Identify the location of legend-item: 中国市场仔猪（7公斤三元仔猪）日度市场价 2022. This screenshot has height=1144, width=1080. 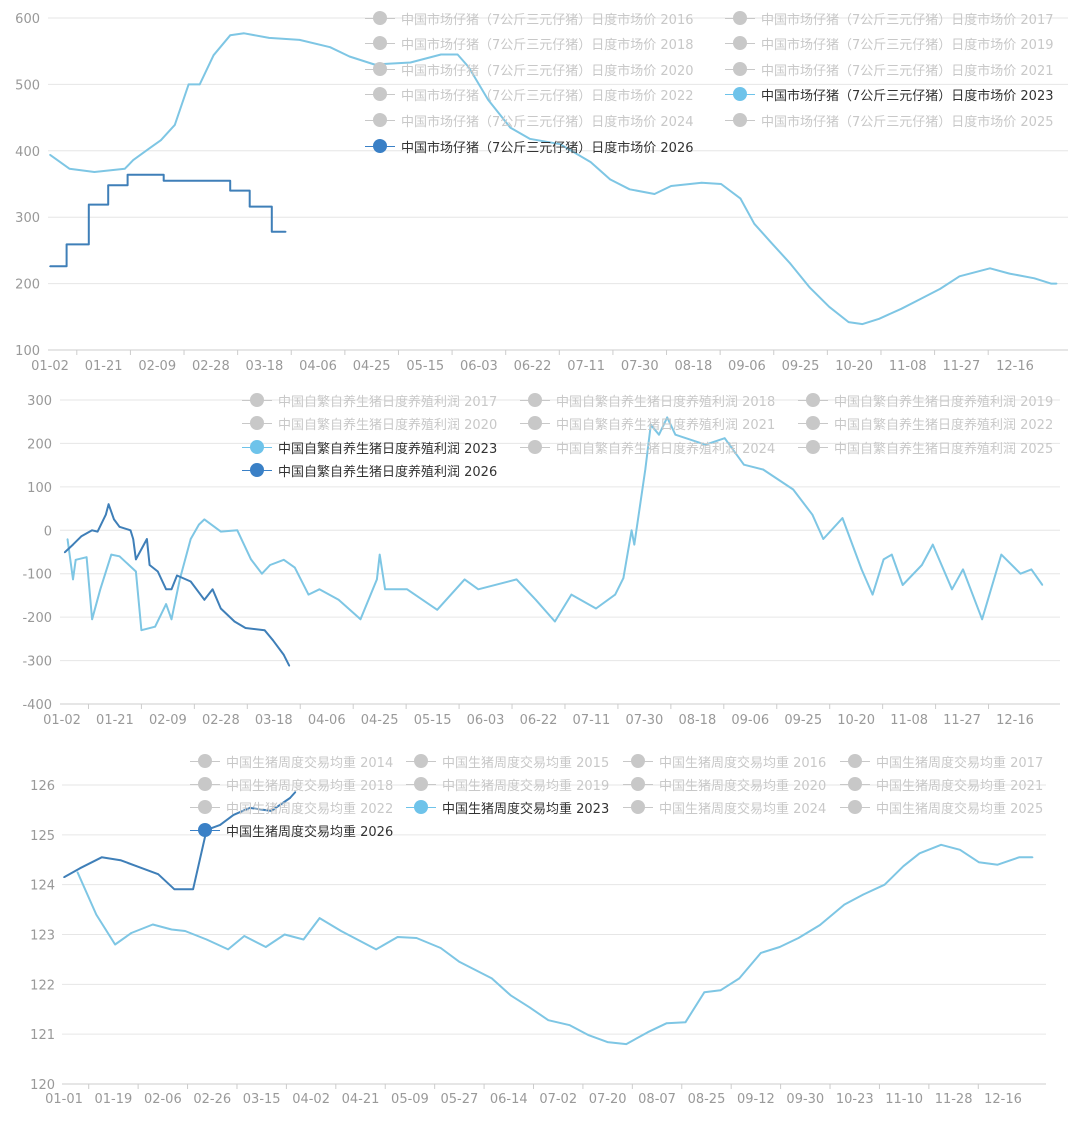
(529, 94).